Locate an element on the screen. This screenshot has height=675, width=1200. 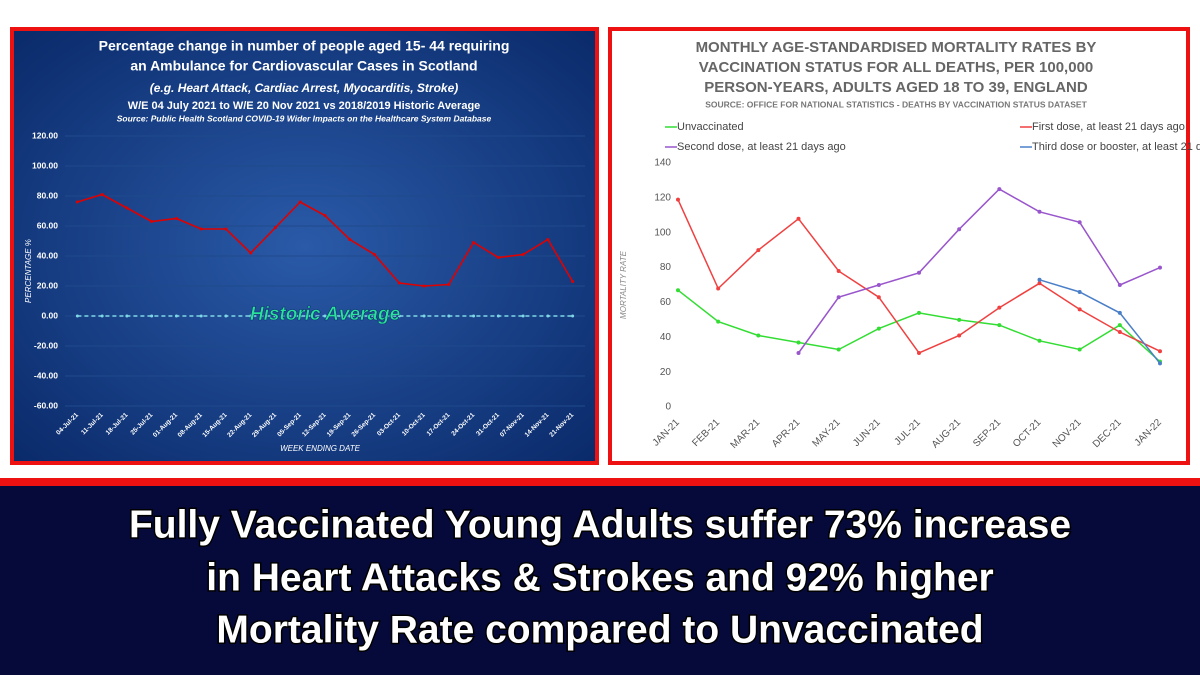
y-tick-label: 60.00 is located at coordinates (48, 225).